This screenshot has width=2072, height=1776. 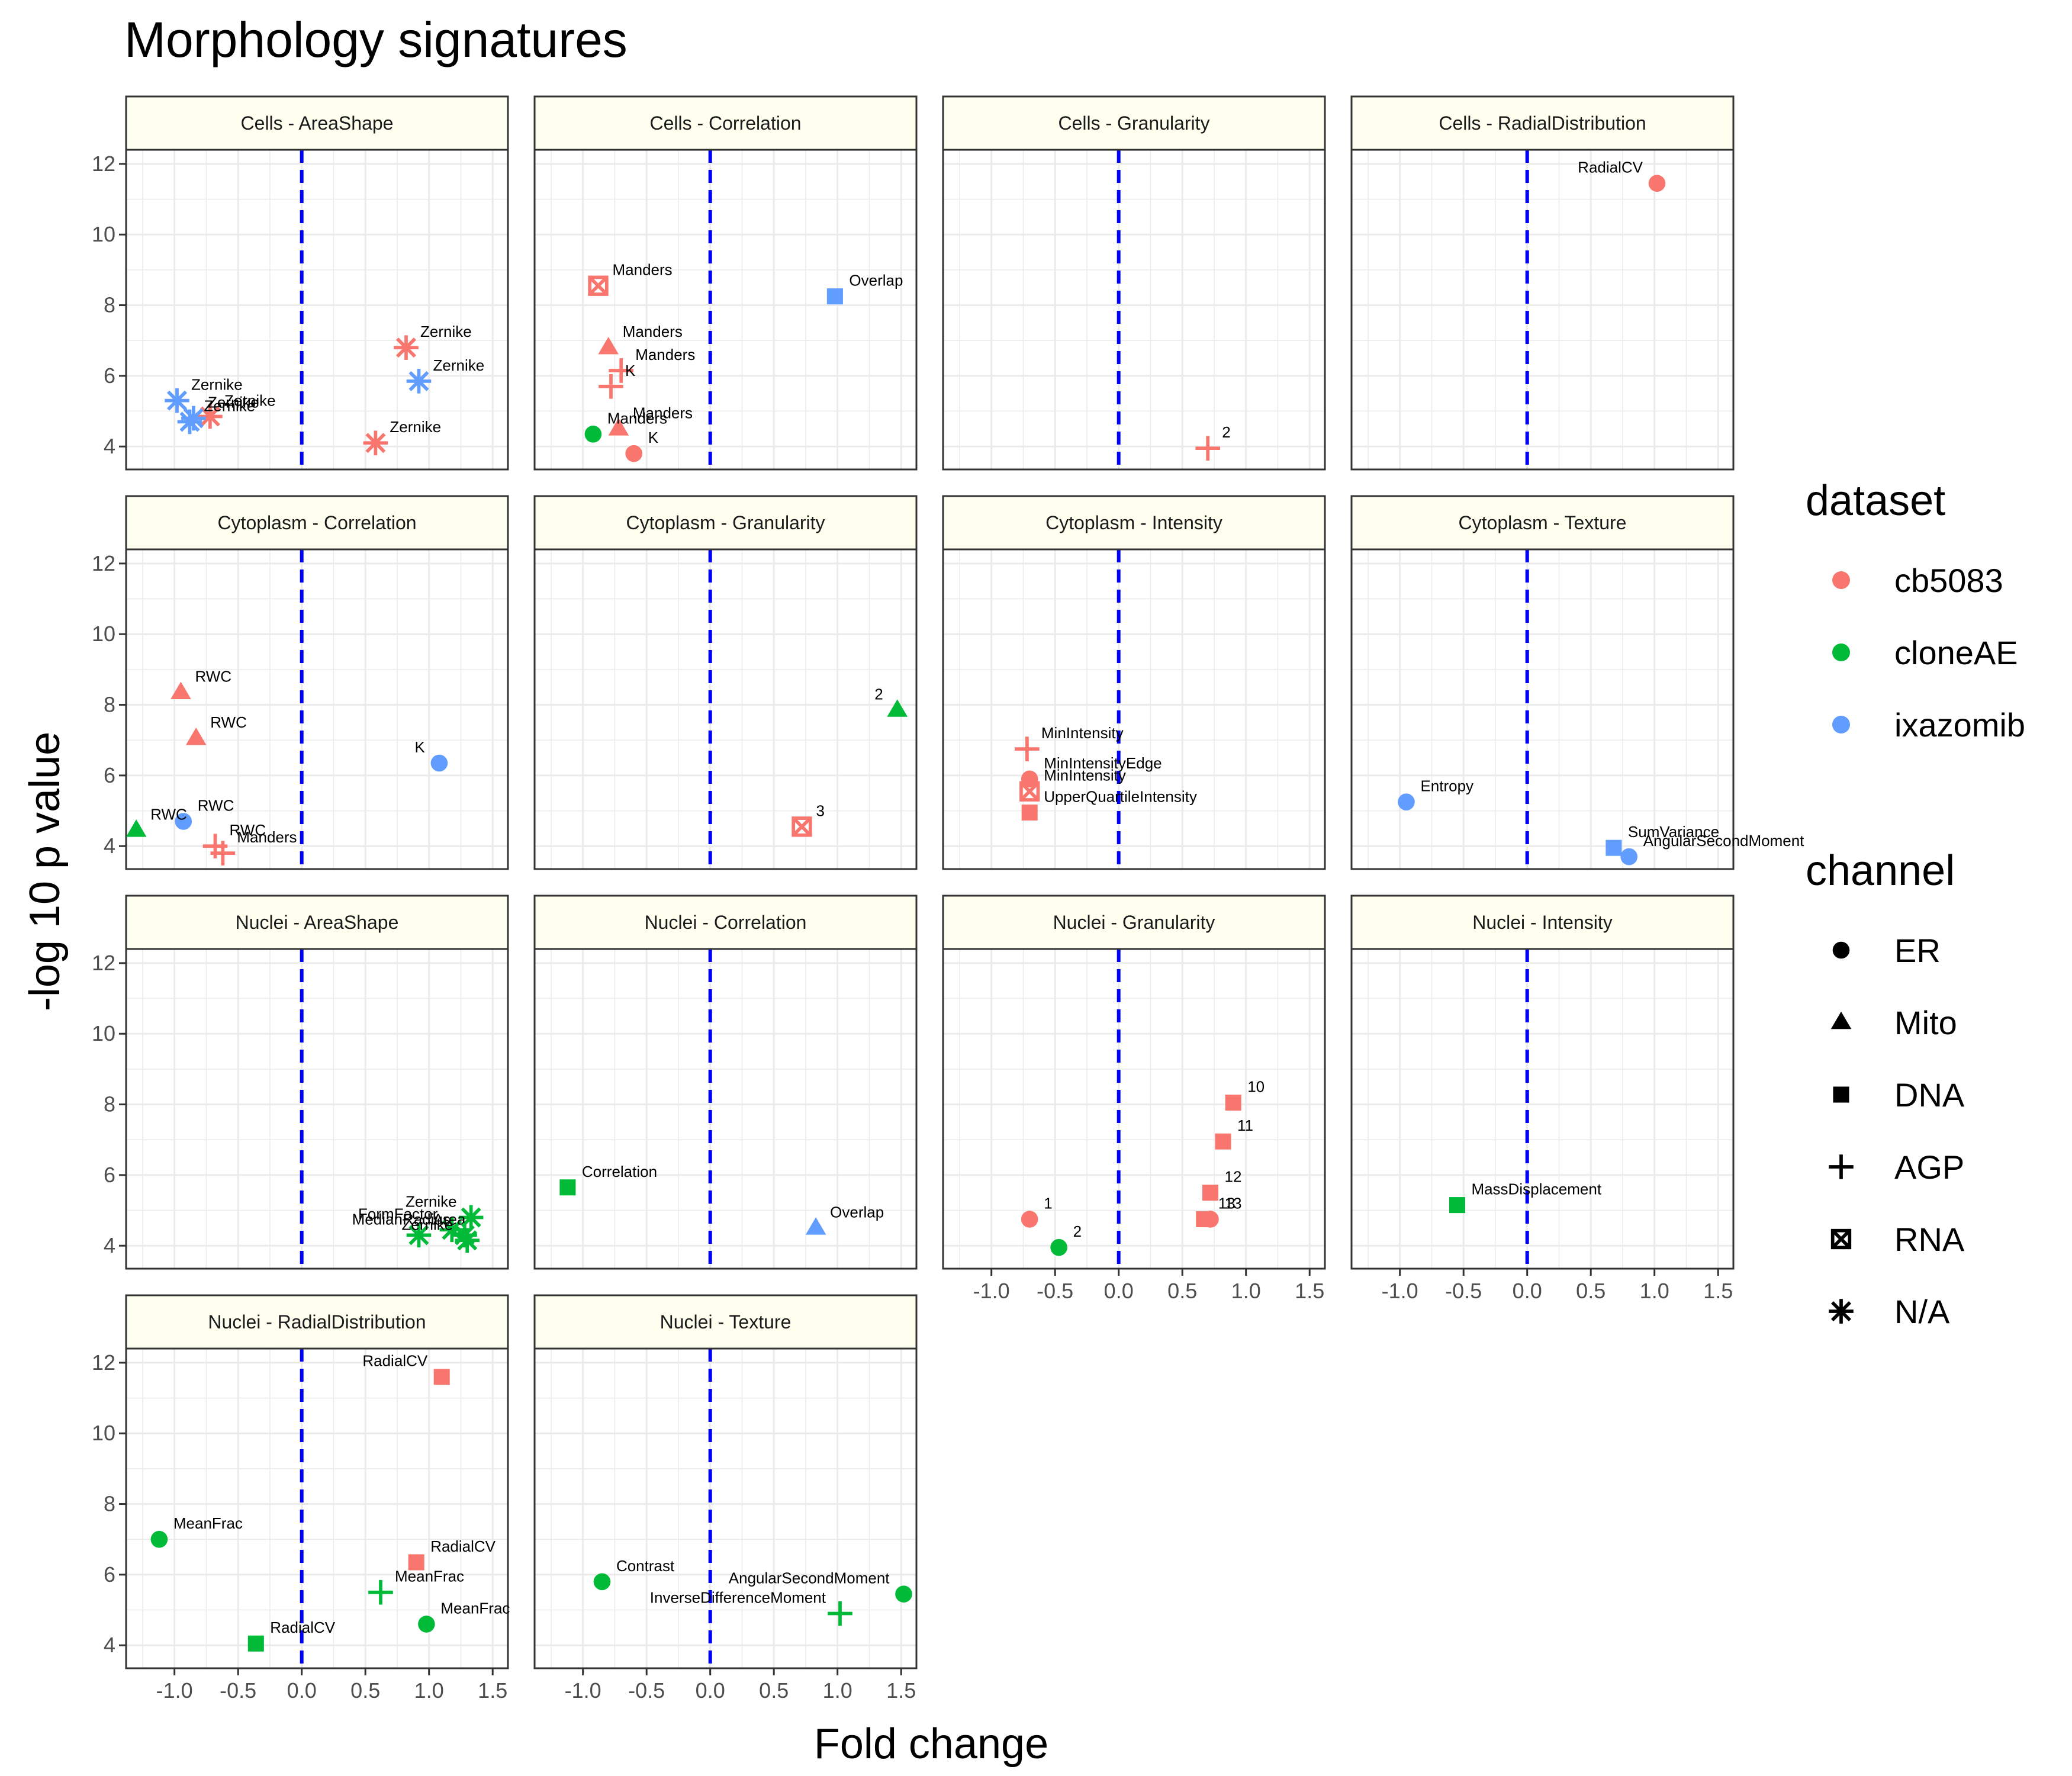 I want to click on y-tick-label: 8, so click(x=109, y=305).